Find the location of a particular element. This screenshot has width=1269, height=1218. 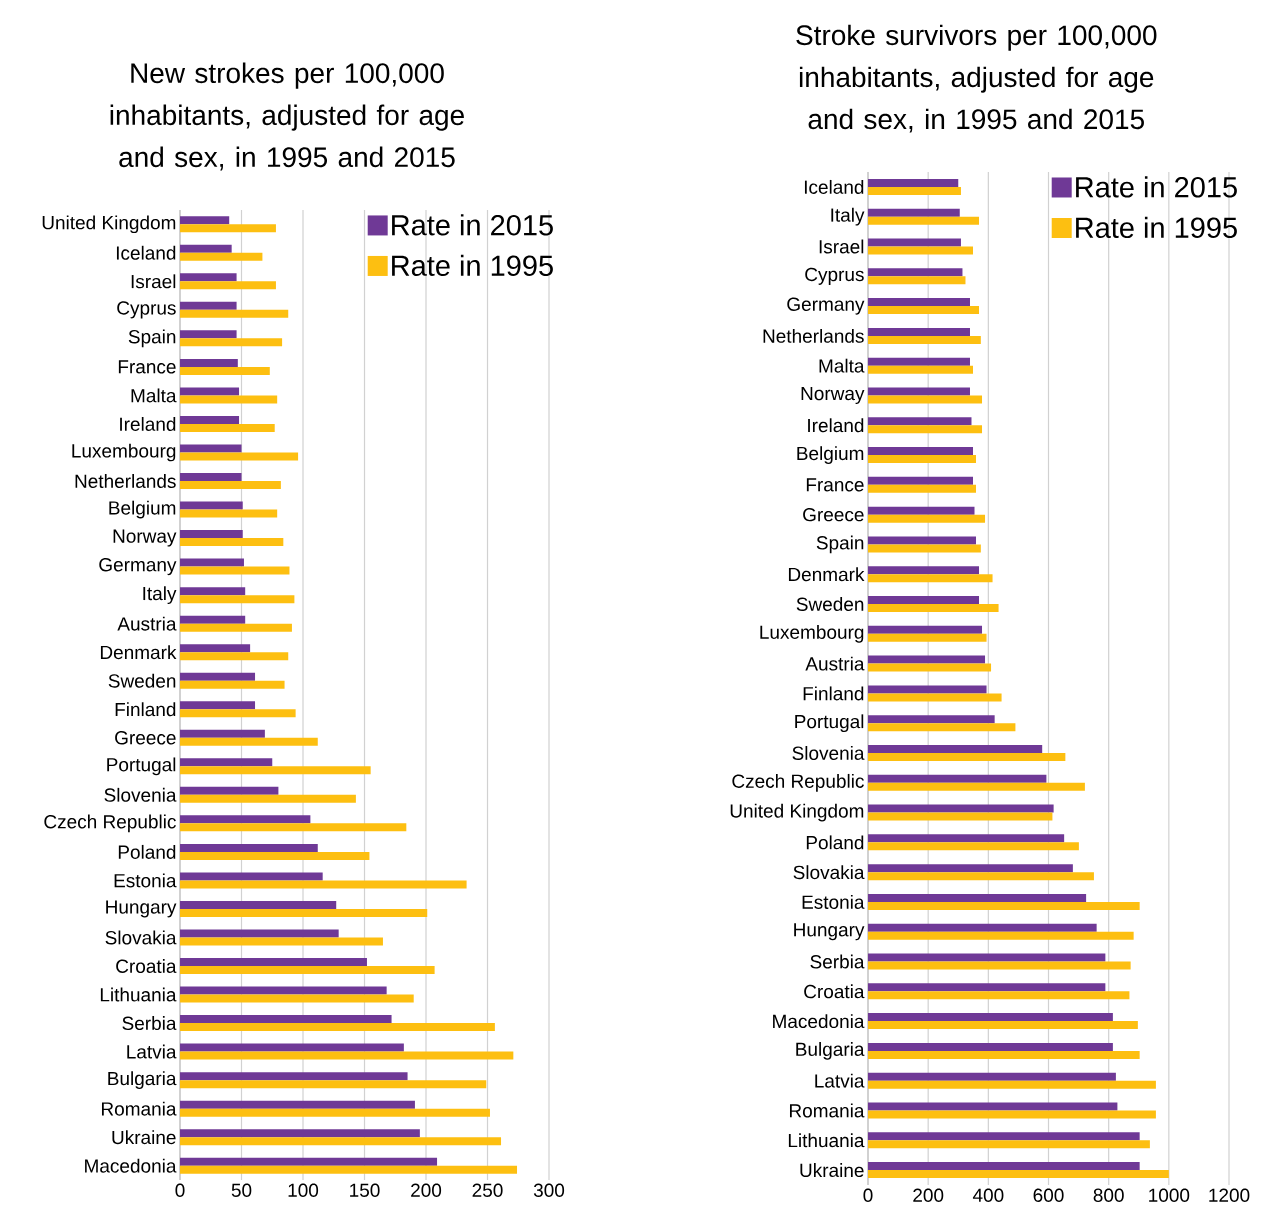

y-tick-label: Luxembourg is located at coordinates (124, 452).